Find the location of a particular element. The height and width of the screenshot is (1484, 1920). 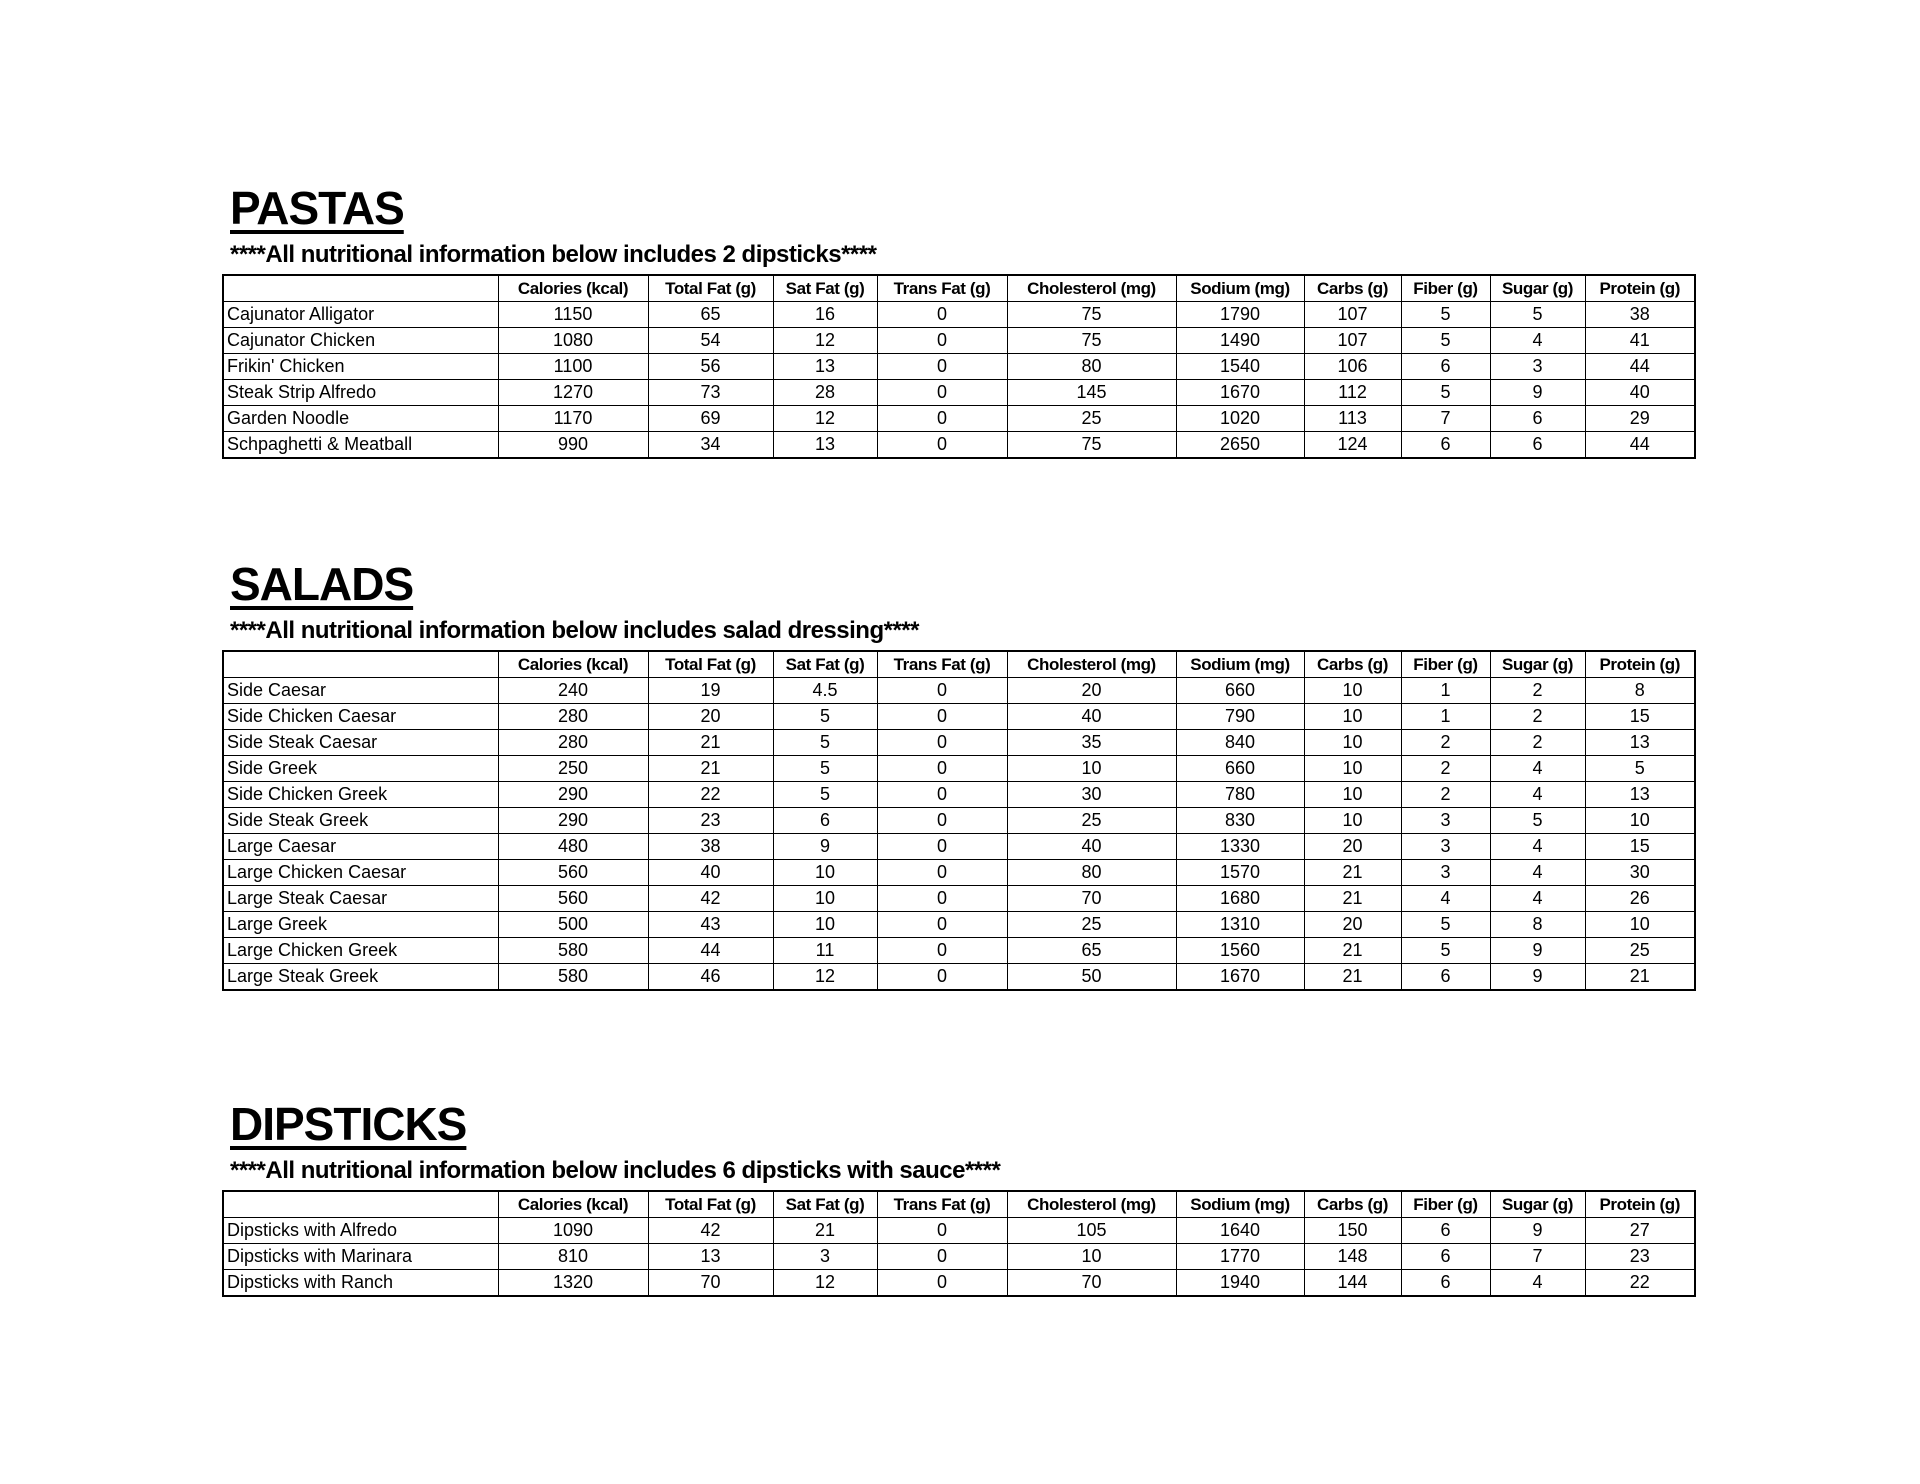

nutrient-value: 1670 is located at coordinates (1240, 977).